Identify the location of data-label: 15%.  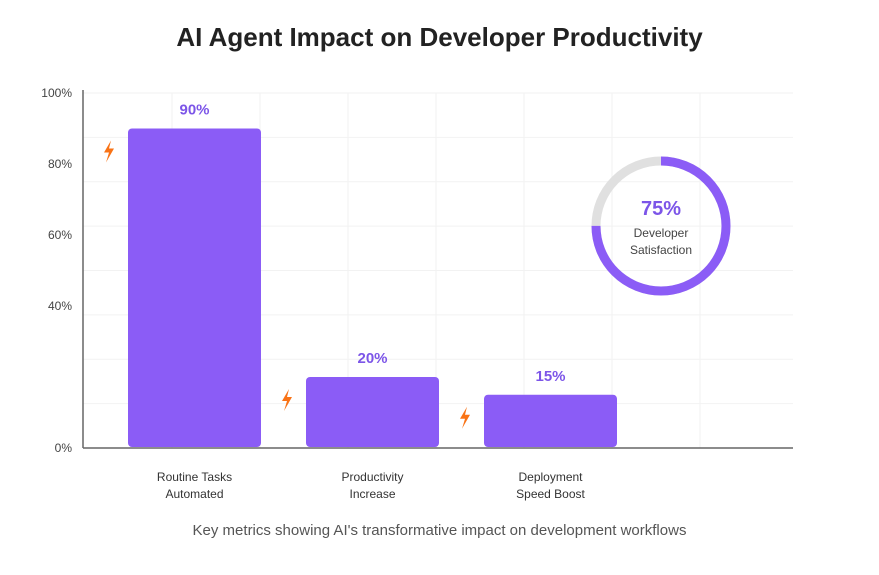
(550, 376).